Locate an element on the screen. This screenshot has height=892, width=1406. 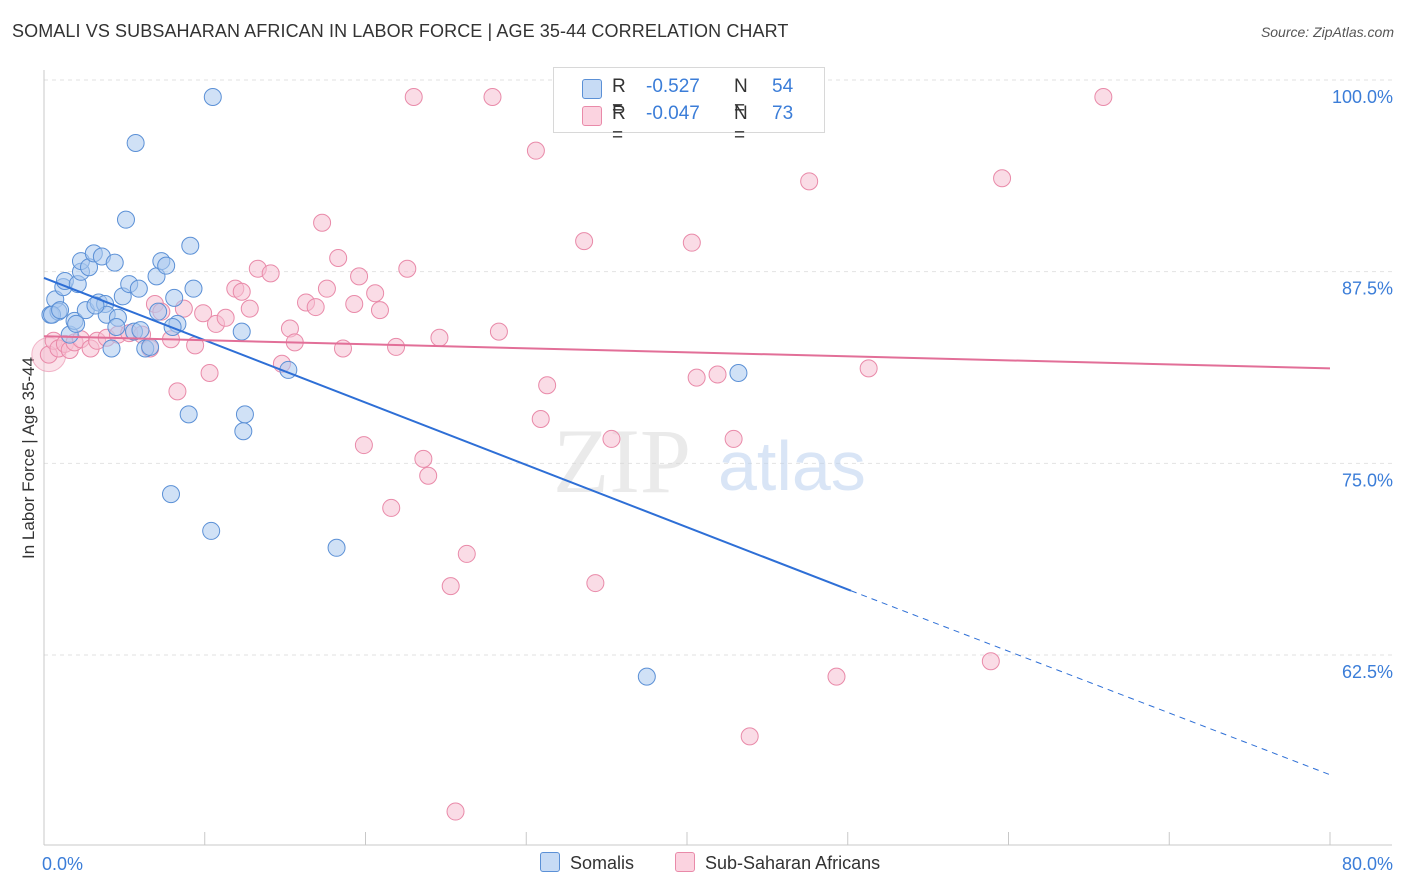
y-tick-label: 87.5% is located at coordinates (1367, 289).